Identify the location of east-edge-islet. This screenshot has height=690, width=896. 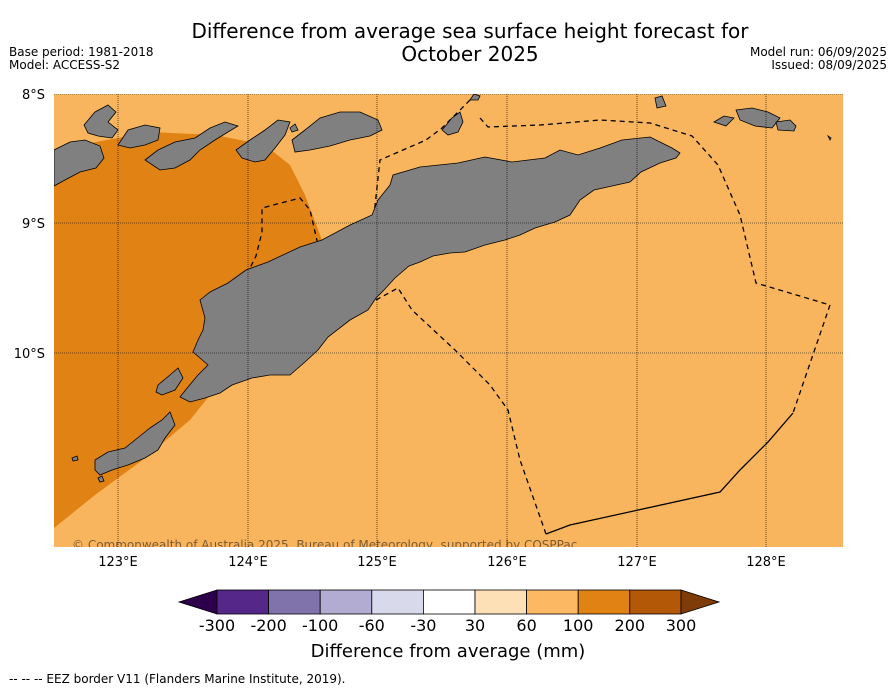
(829, 137).